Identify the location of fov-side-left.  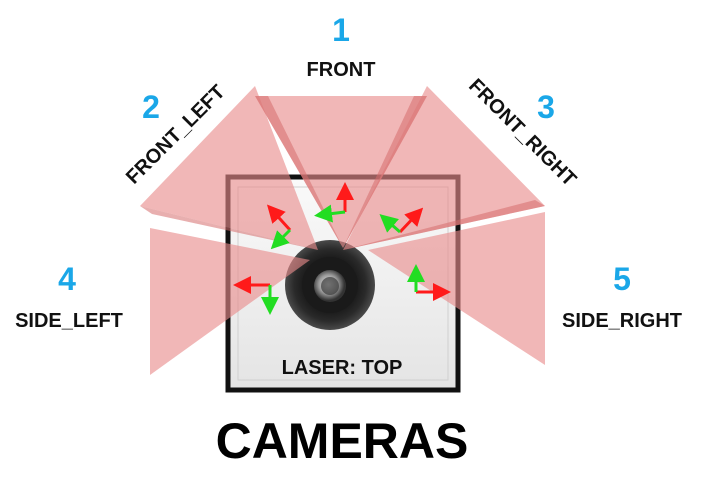
(230, 301).